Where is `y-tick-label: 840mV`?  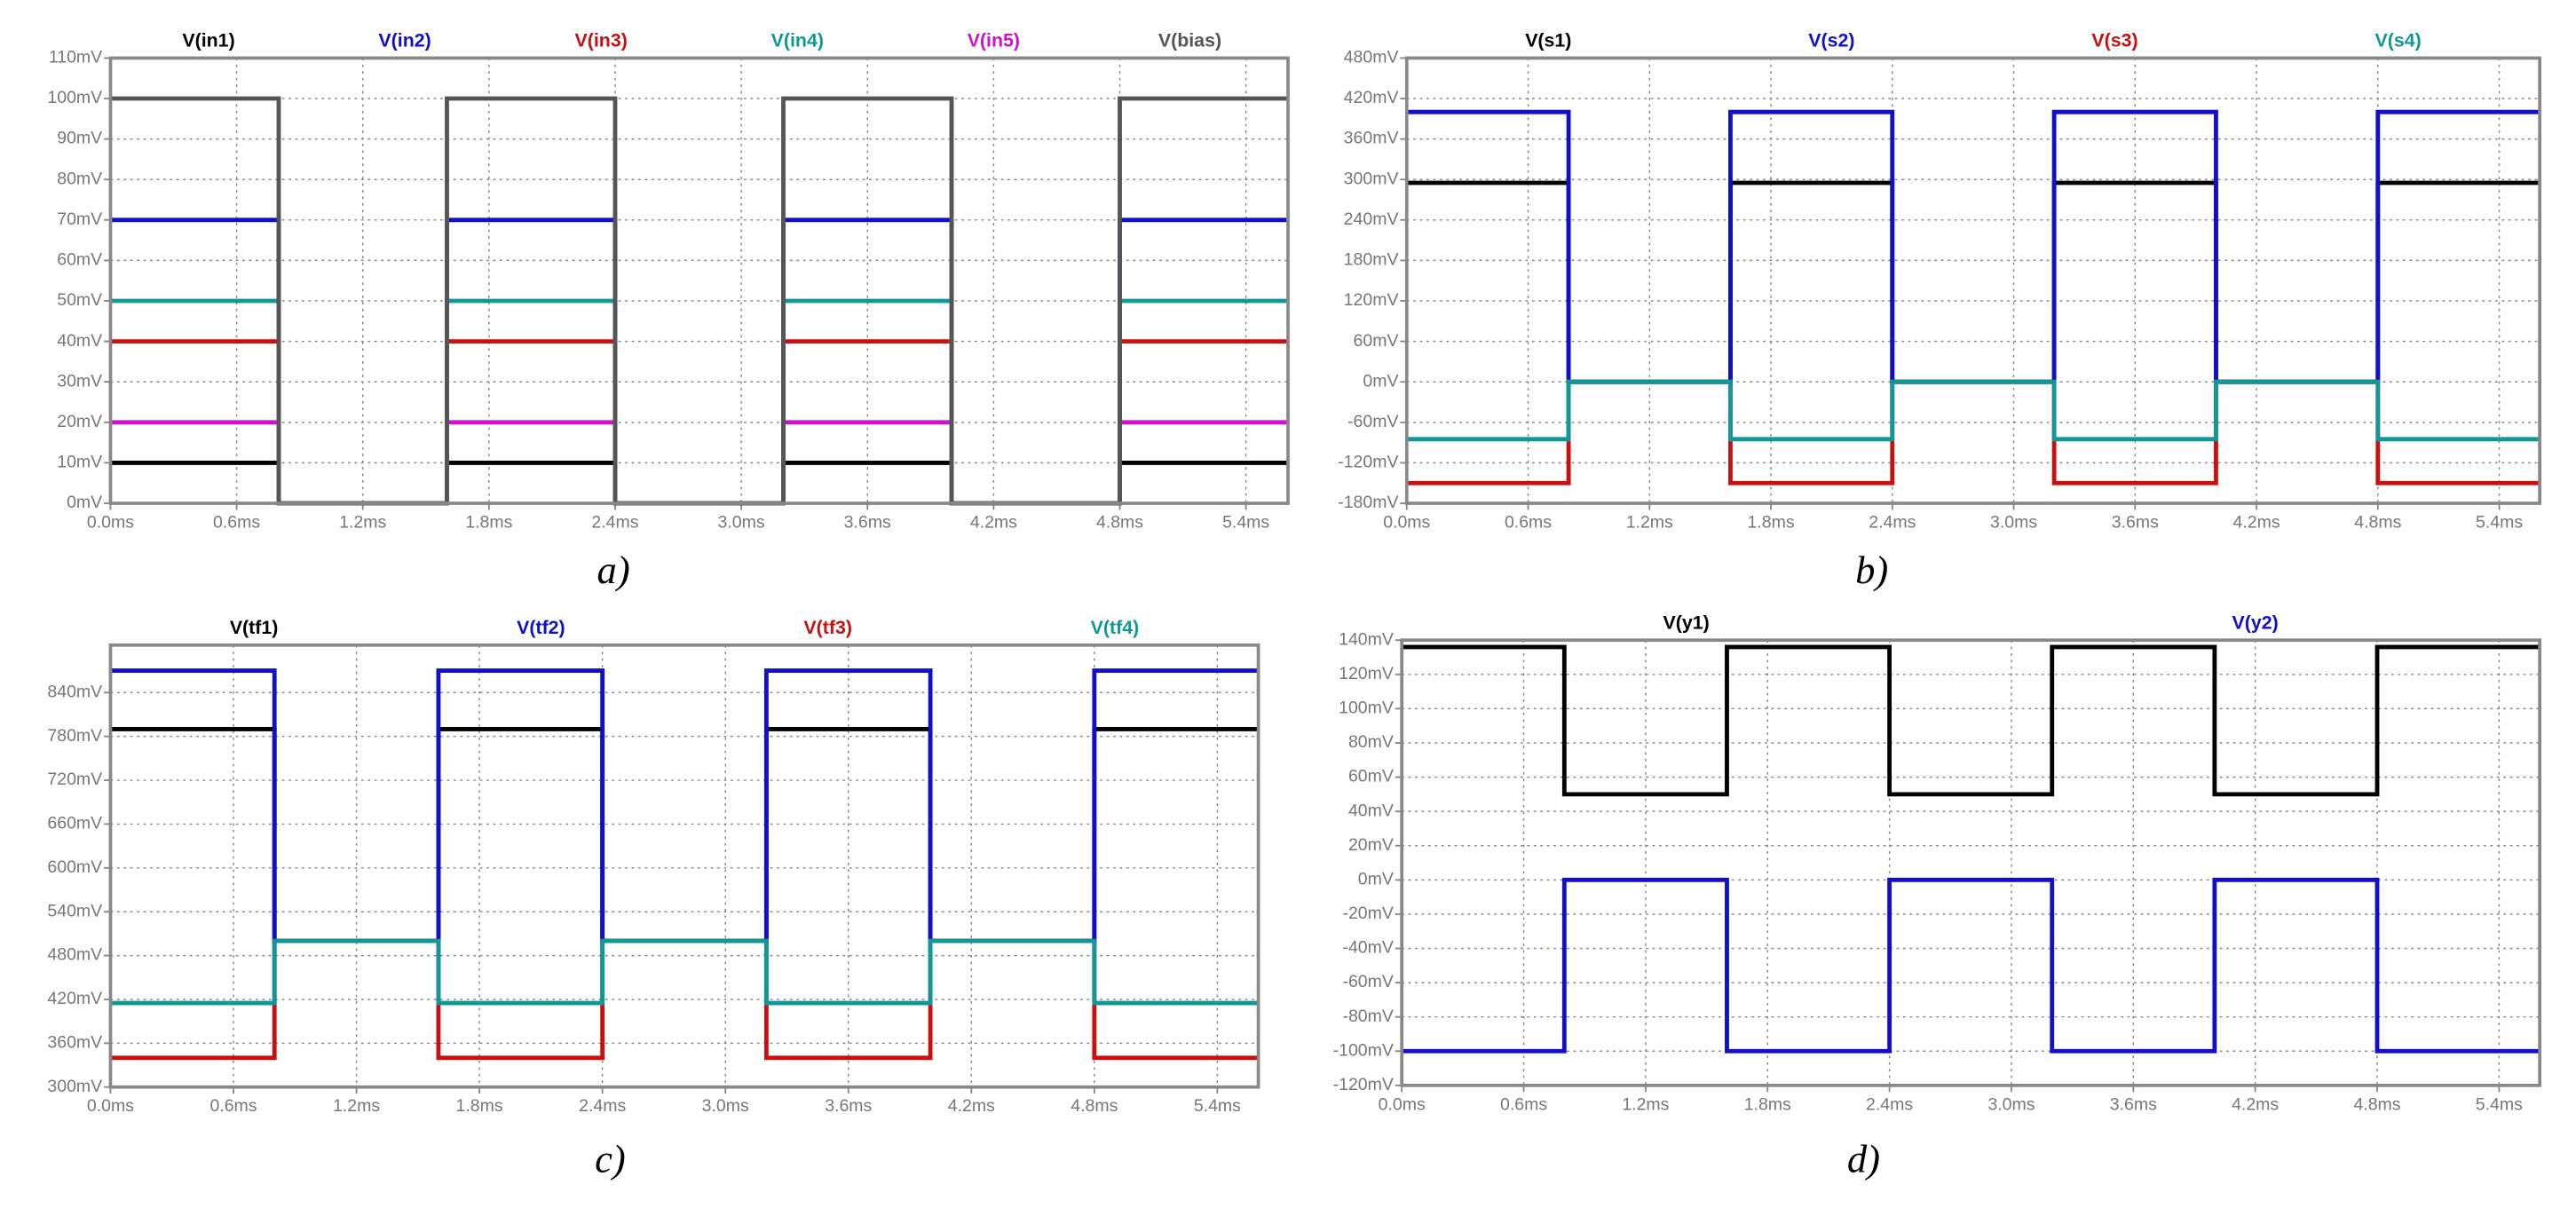 y-tick-label: 840mV is located at coordinates (74, 692).